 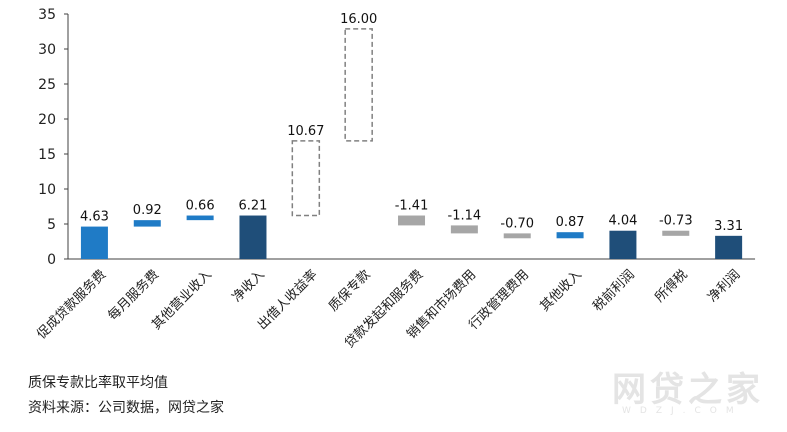 What do you see at coordinates (358, 19) in the screenshot?
I see `bar-value-label: 16.00` at bounding box center [358, 19].